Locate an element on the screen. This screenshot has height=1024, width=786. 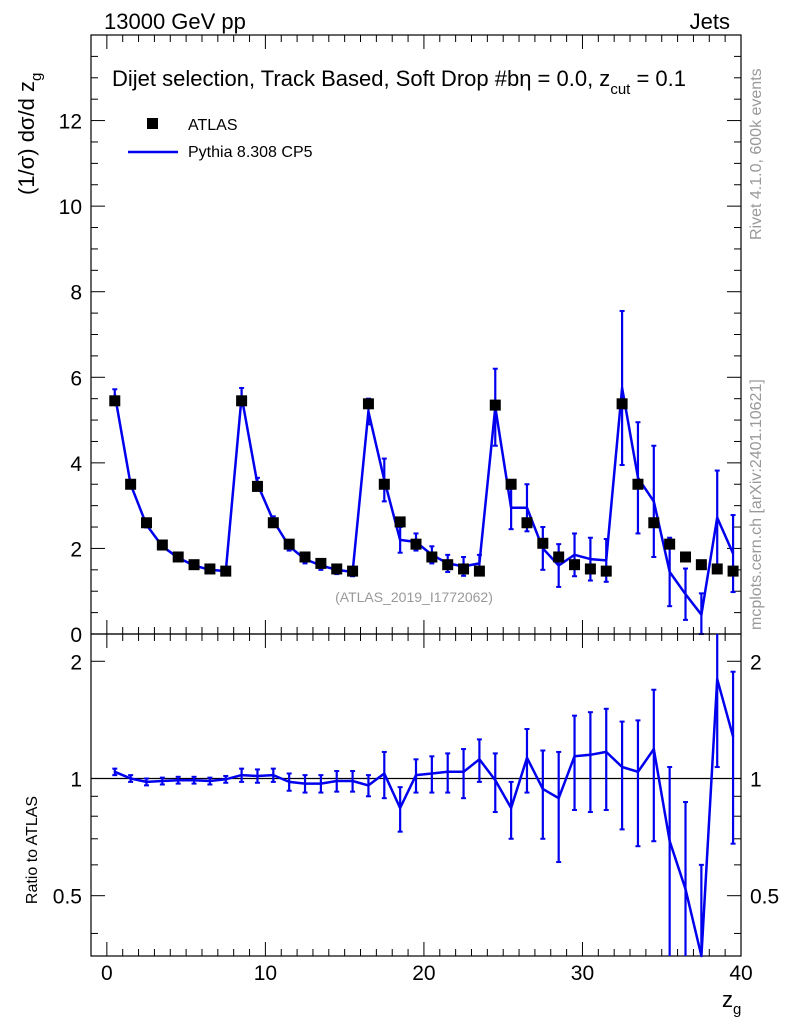
ratio-y-axis-label: Ratio to ATLAS is located at coordinates (32, 850).